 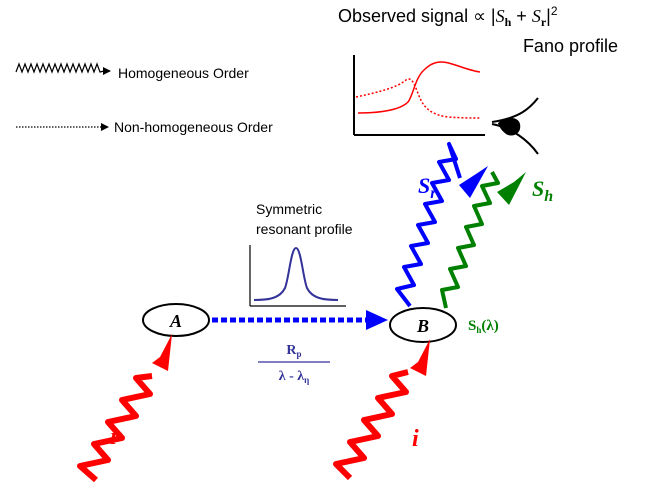 I want to click on s-r-wavy-arrow, so click(x=428, y=225).